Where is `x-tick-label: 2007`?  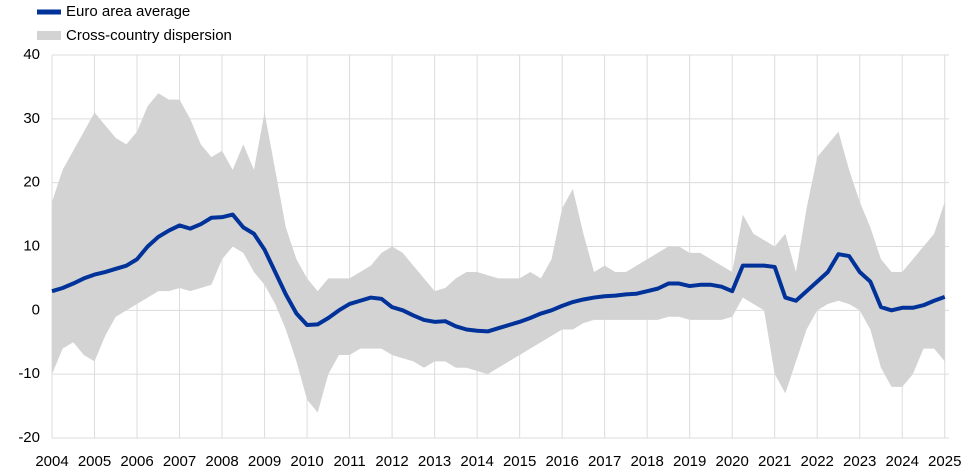 x-tick-label: 2007 is located at coordinates (179, 461).